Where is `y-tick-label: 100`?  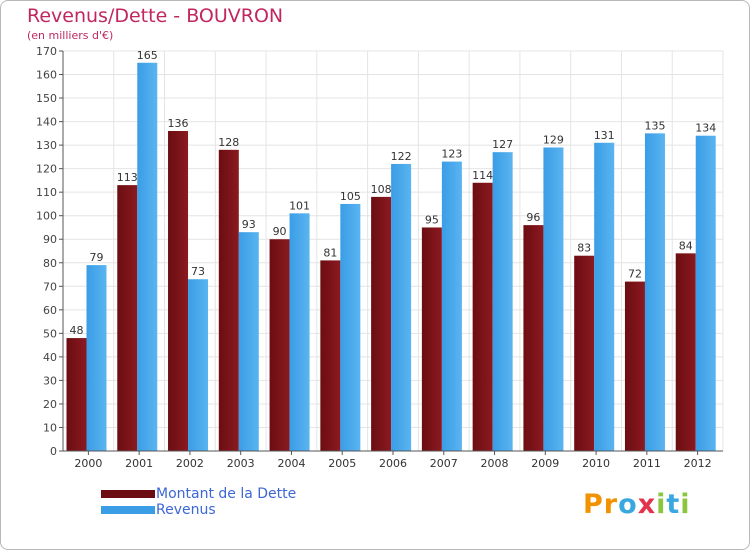 y-tick-label: 100 is located at coordinates (46, 216).